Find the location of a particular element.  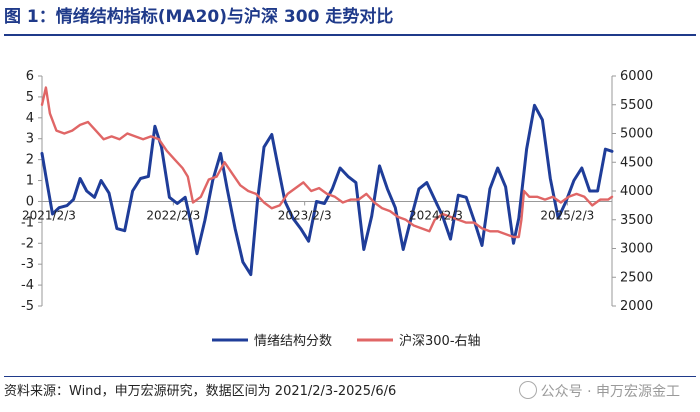

source-note: 资料来源：Wind，申万宏源研究，数据区间为 2021/2/3-2025/6/6 is located at coordinates (200, 391).